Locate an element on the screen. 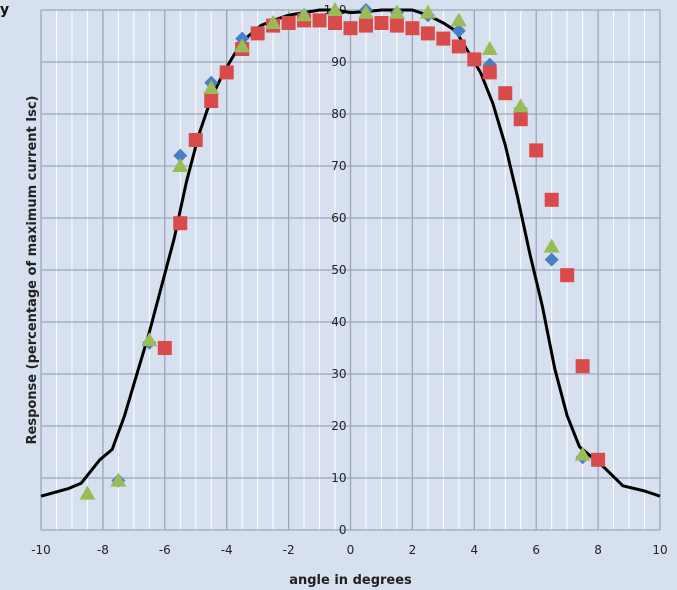 Image resolution: width=677 pixels, height=590 pixels. y-tick-label: 60 is located at coordinates (338, 218).